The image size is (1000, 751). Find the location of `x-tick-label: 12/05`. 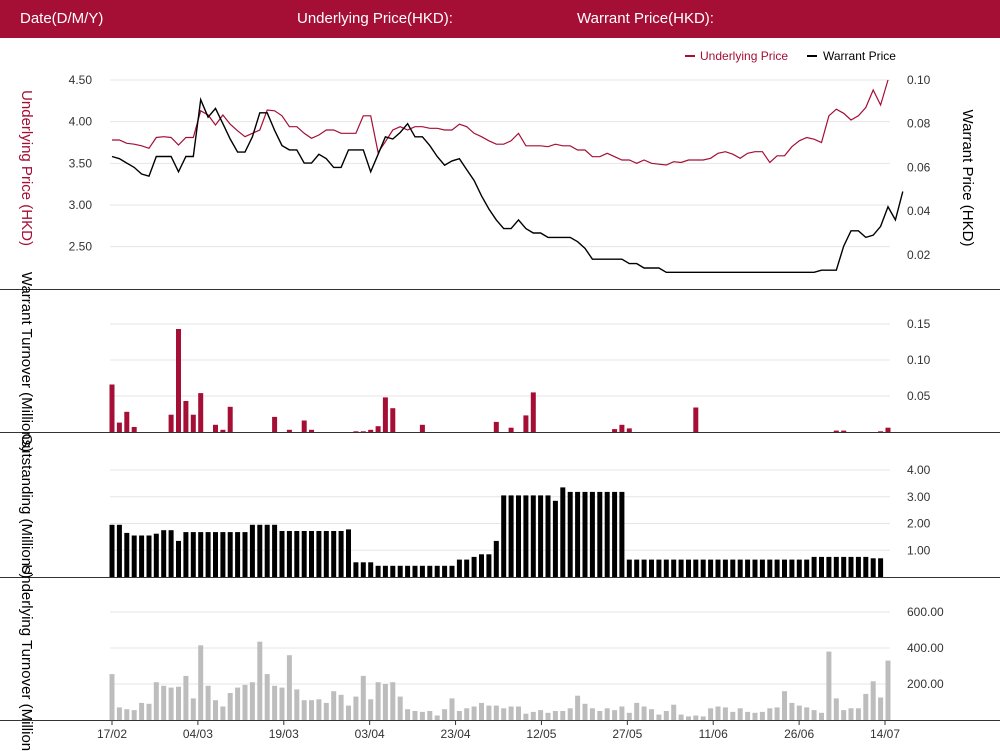

x-tick-label: 12/05 is located at coordinates (541, 734).